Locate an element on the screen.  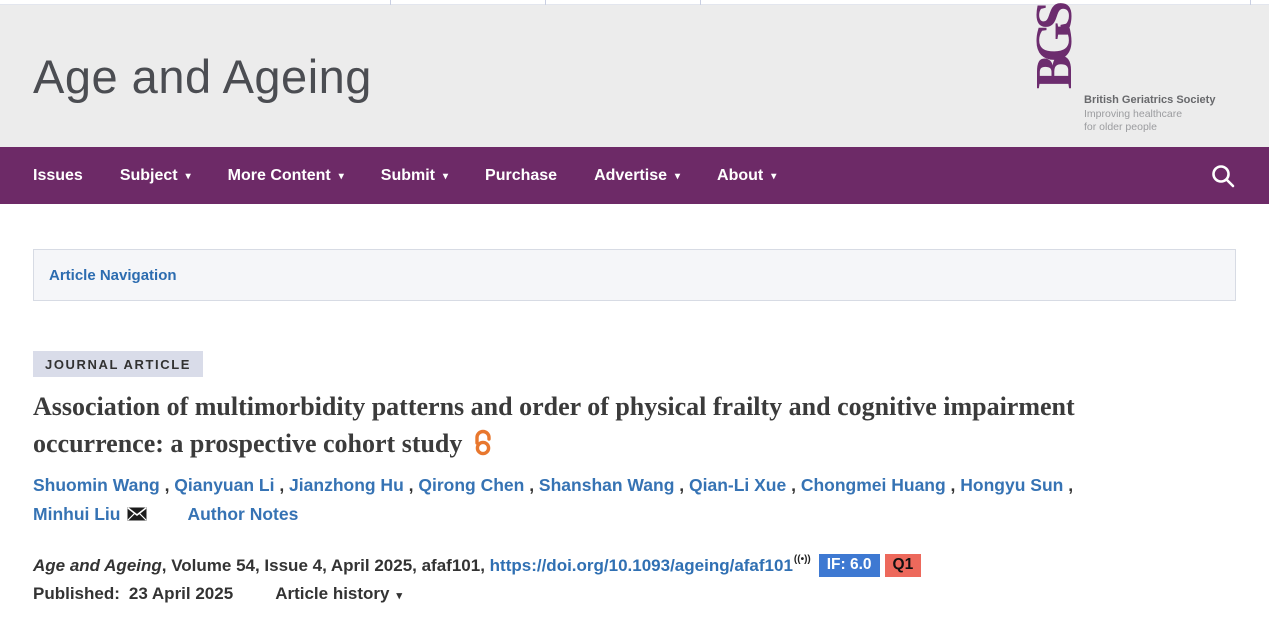
nav-item-subject: Subject ▾ is located at coordinates (155, 176).